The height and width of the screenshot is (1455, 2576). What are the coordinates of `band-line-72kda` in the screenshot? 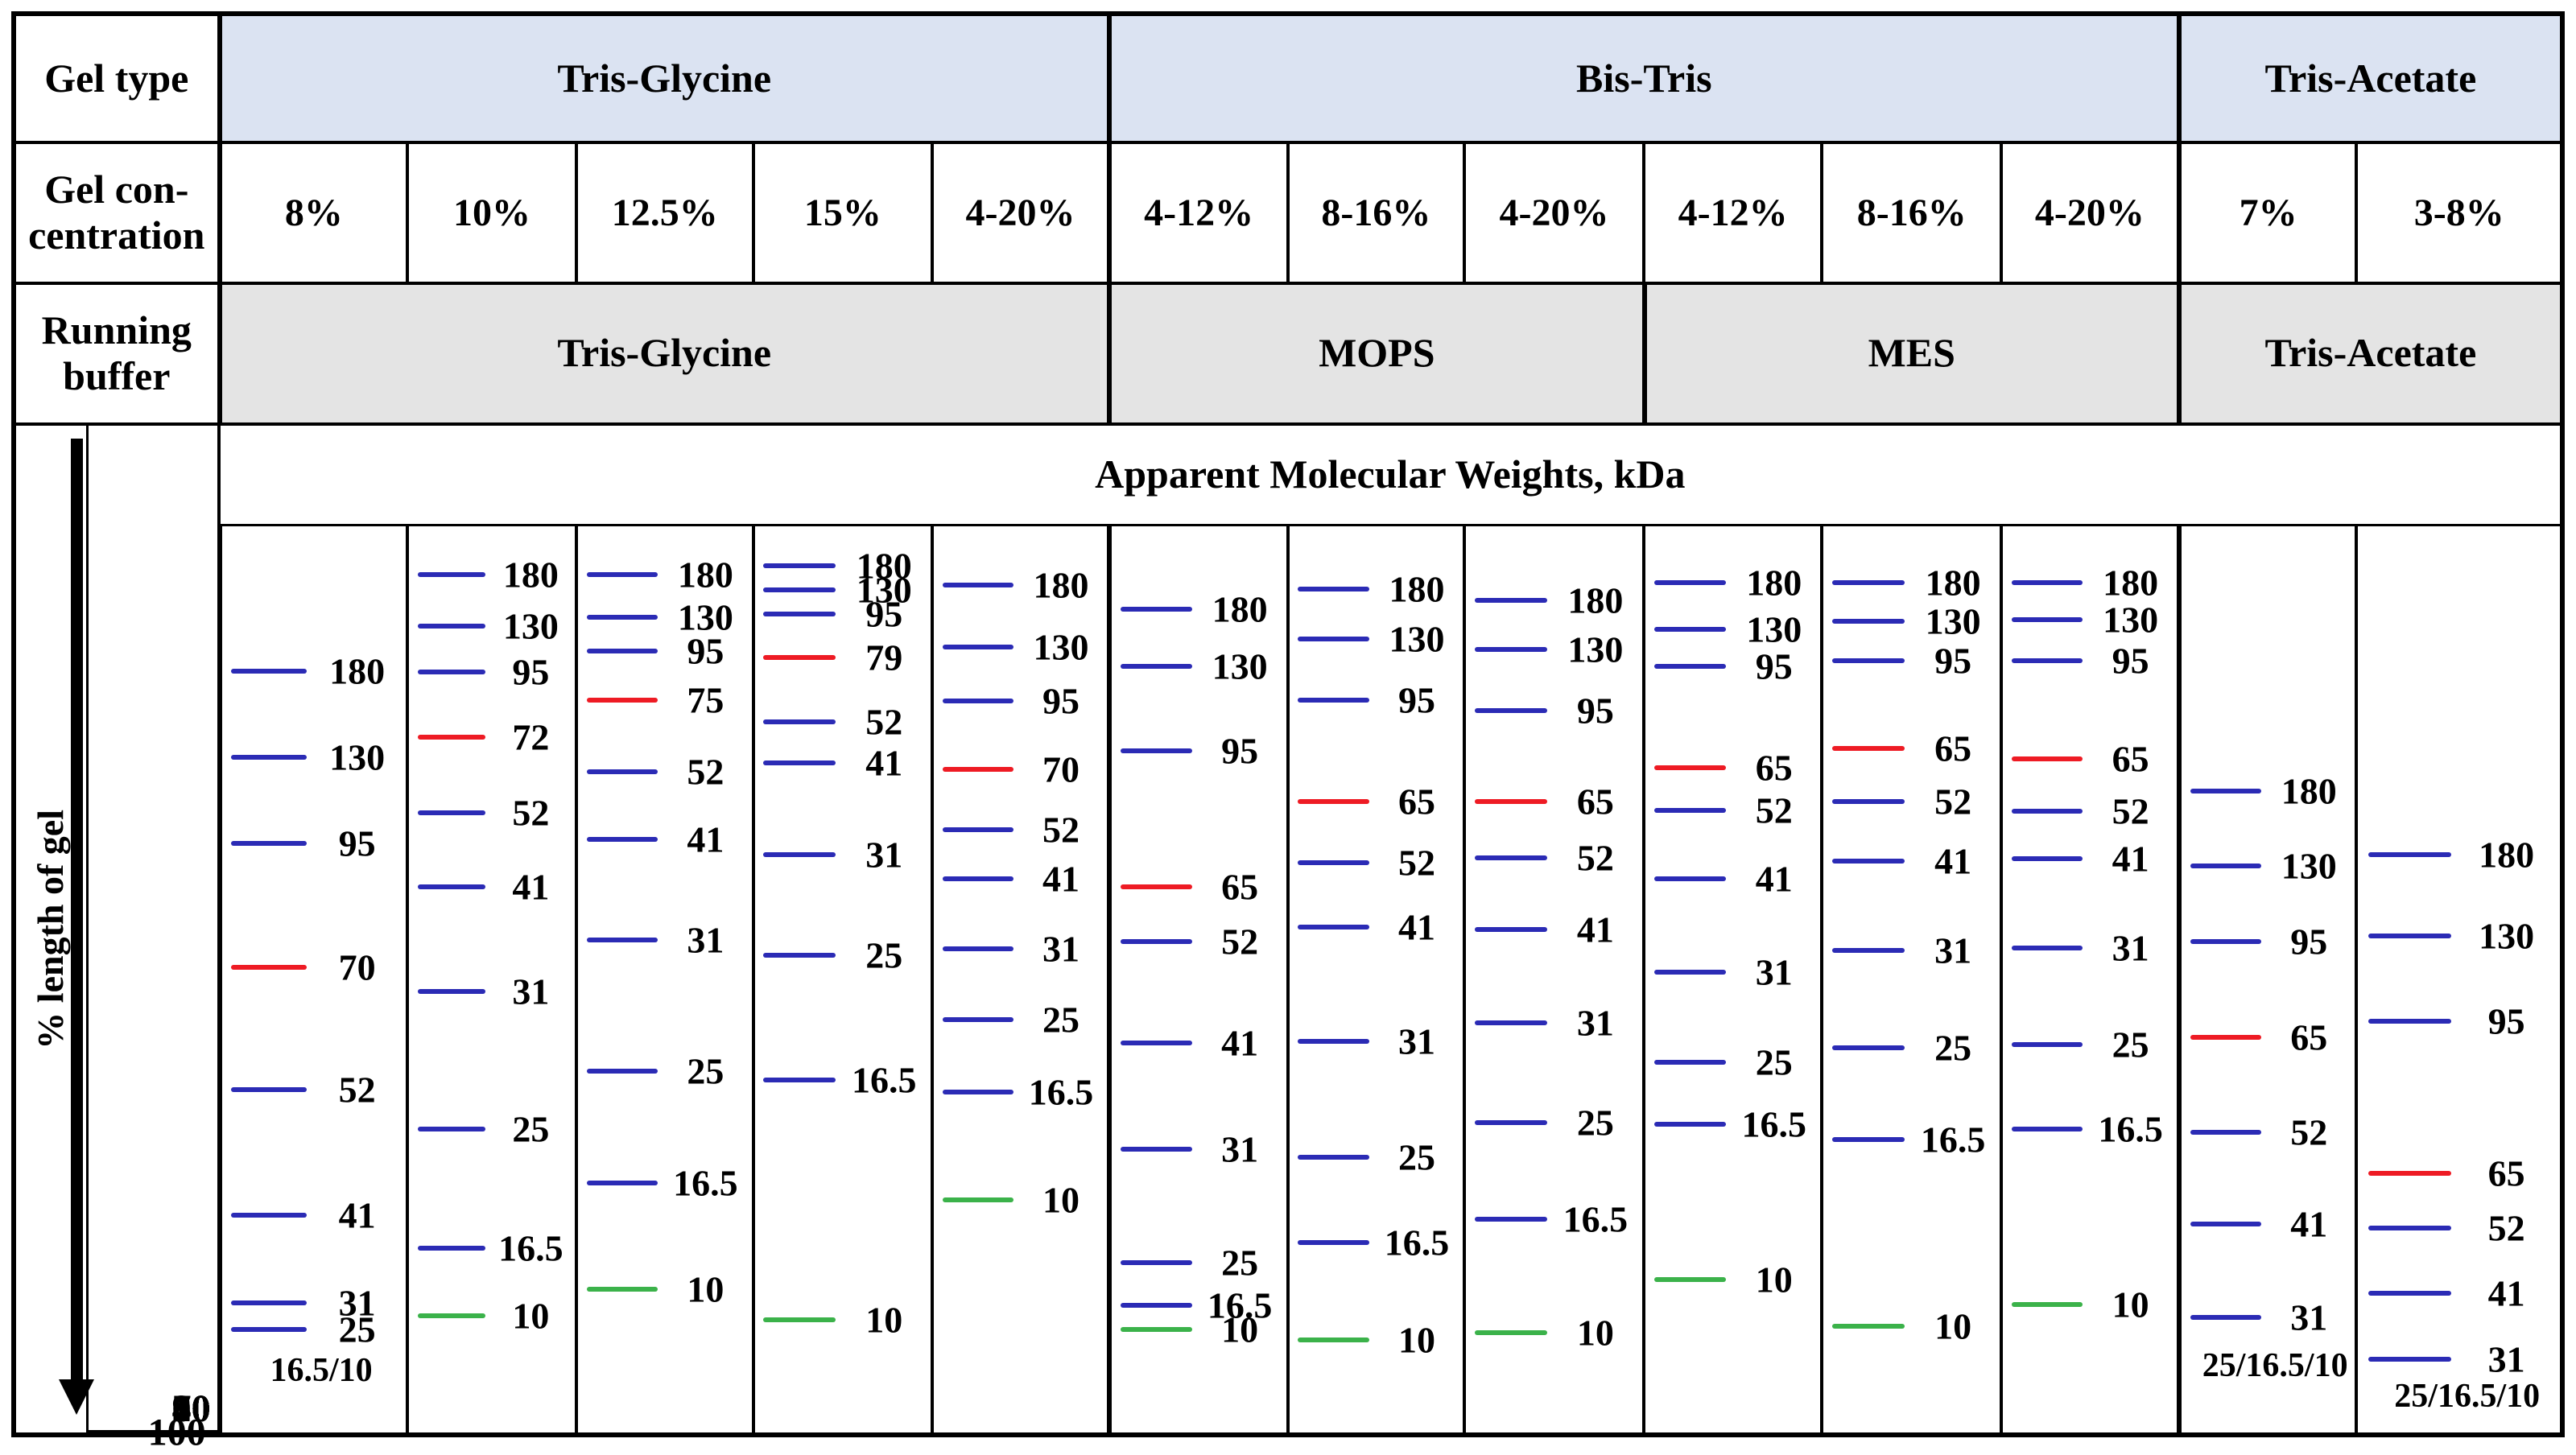 It's located at (451, 738).